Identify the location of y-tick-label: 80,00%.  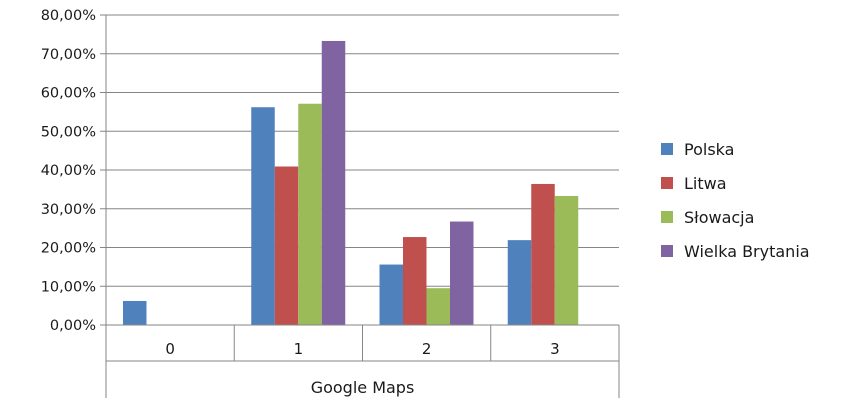
(68, 16).